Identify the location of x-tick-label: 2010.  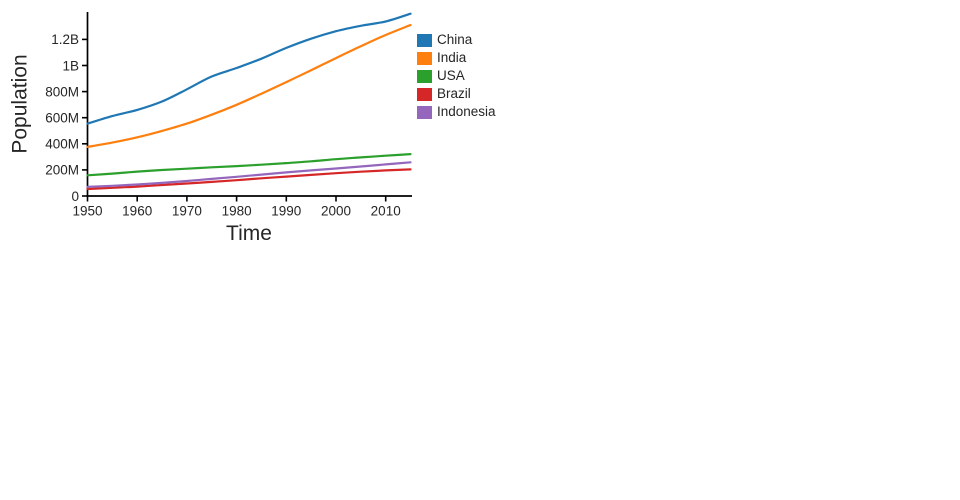
(386, 211).